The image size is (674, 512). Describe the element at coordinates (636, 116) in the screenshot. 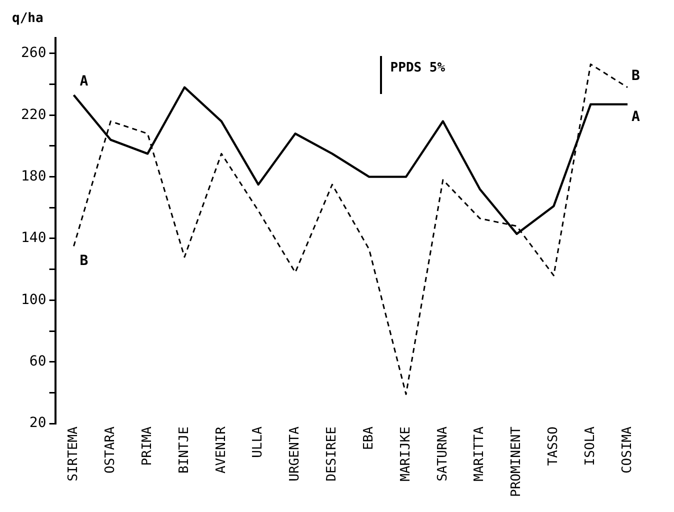

I see `series-label: A` at that location.